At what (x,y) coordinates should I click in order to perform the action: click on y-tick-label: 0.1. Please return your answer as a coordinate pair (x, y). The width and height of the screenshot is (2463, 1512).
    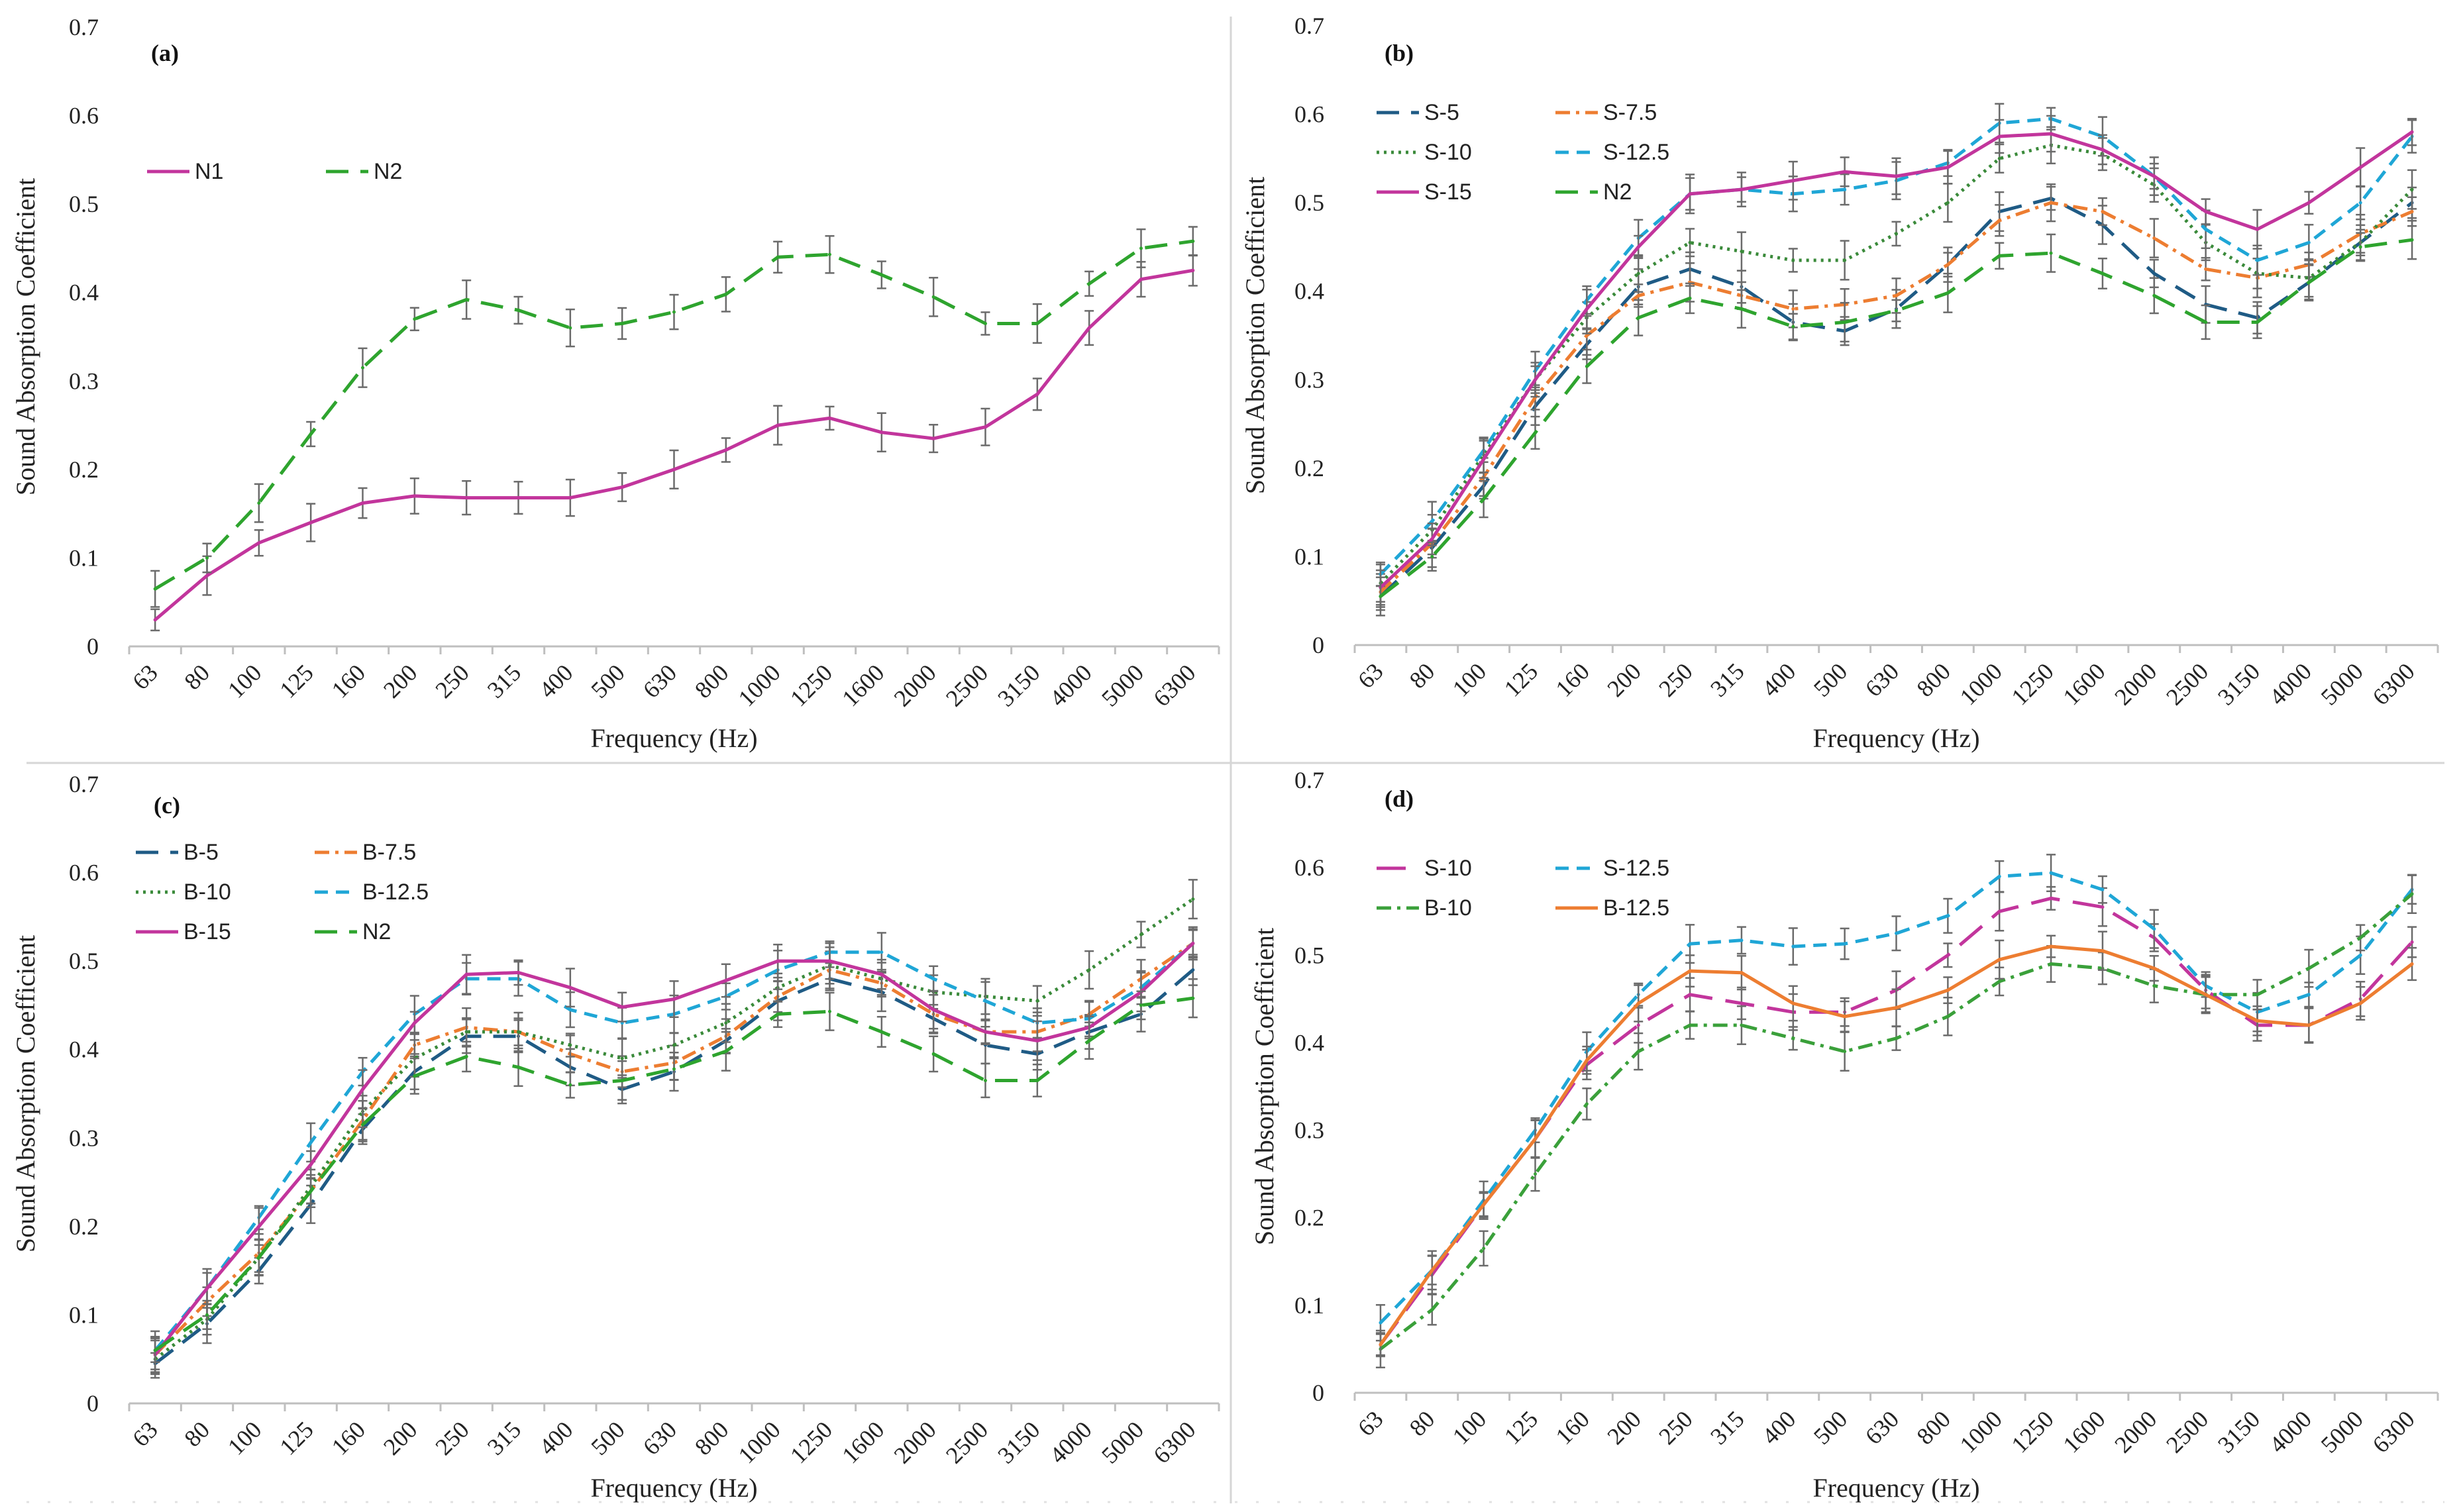
    Looking at the image, I should click on (1309, 556).